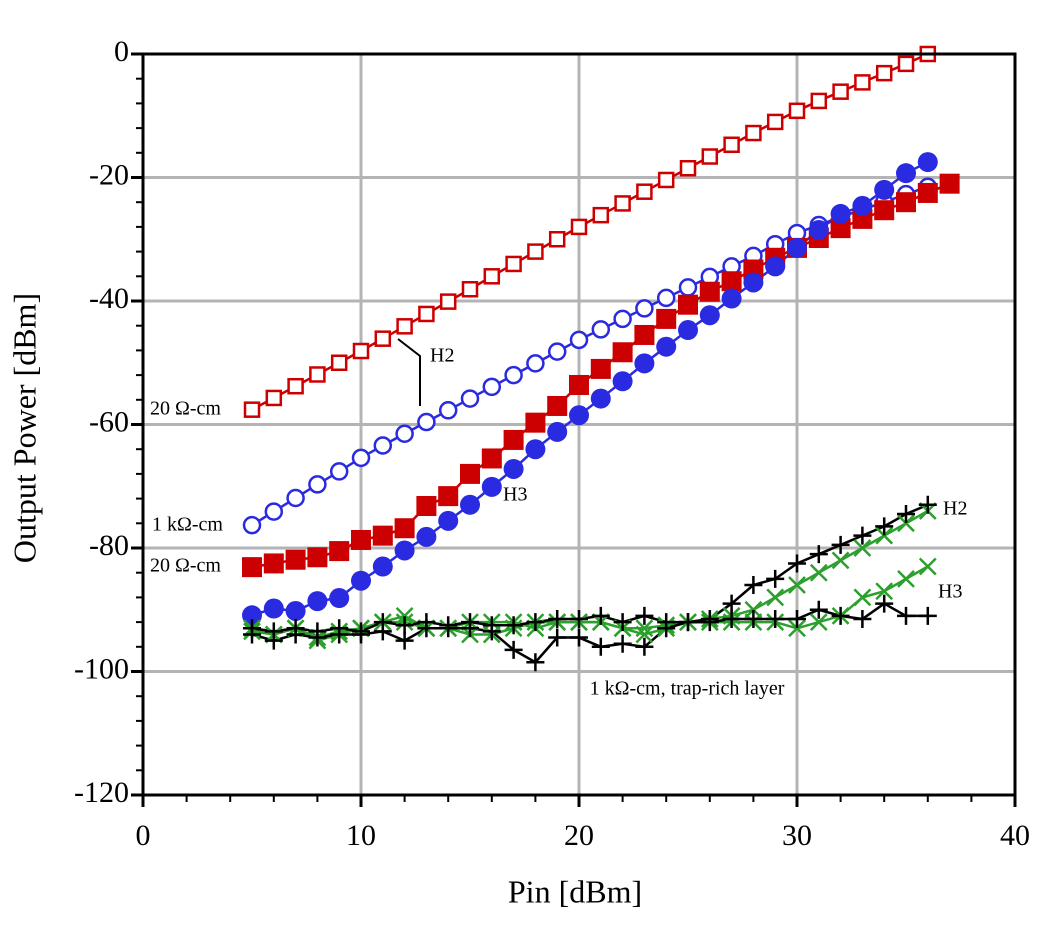 This screenshot has height=929, width=1038. What do you see at coordinates (109, 421) in the screenshot?
I see `y-tick-label: -60` at bounding box center [109, 421].